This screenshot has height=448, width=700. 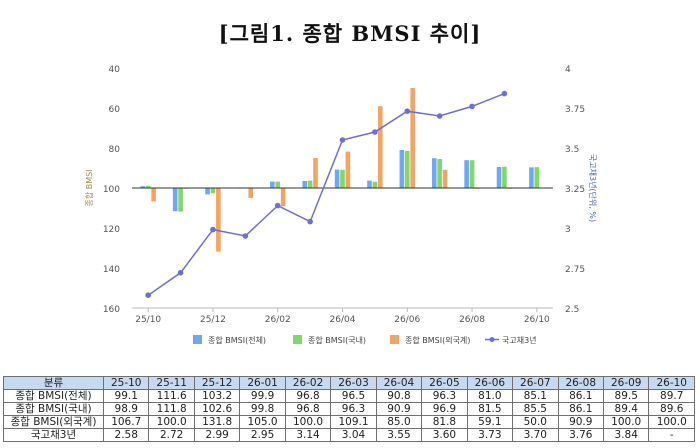 What do you see at coordinates (171, 396) in the screenshot?
I see `table-cell: 111.6` at bounding box center [171, 396].